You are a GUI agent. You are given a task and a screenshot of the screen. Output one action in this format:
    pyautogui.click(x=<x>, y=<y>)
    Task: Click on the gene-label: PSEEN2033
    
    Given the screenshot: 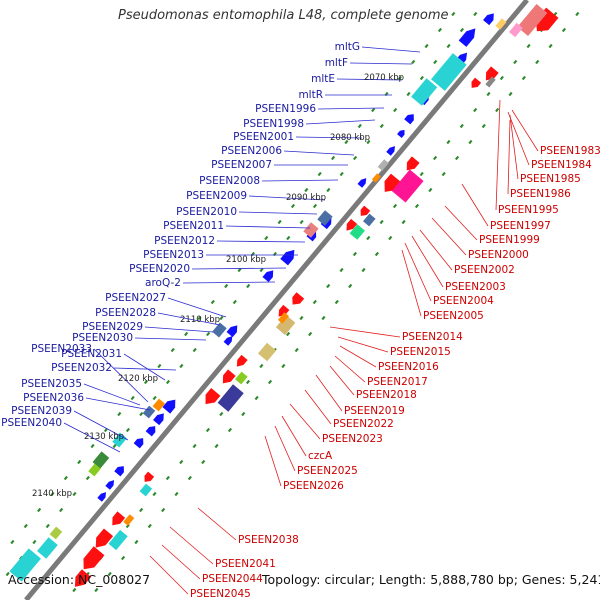 What is the action you would take?
    pyautogui.click(x=61, y=349)
    